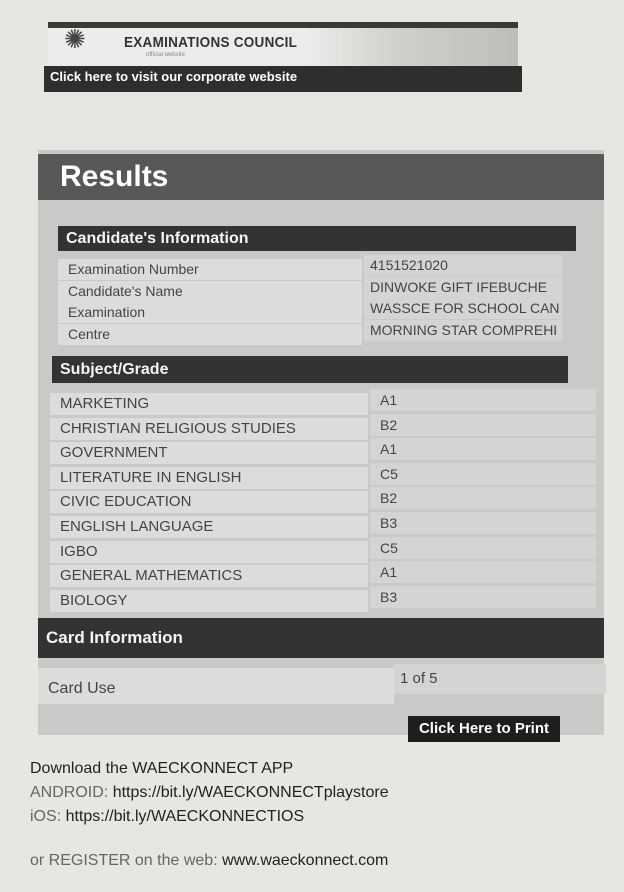  I want to click on candidate-field-value: DINWOKE GIFT IFEBUCHE, so click(463, 287).